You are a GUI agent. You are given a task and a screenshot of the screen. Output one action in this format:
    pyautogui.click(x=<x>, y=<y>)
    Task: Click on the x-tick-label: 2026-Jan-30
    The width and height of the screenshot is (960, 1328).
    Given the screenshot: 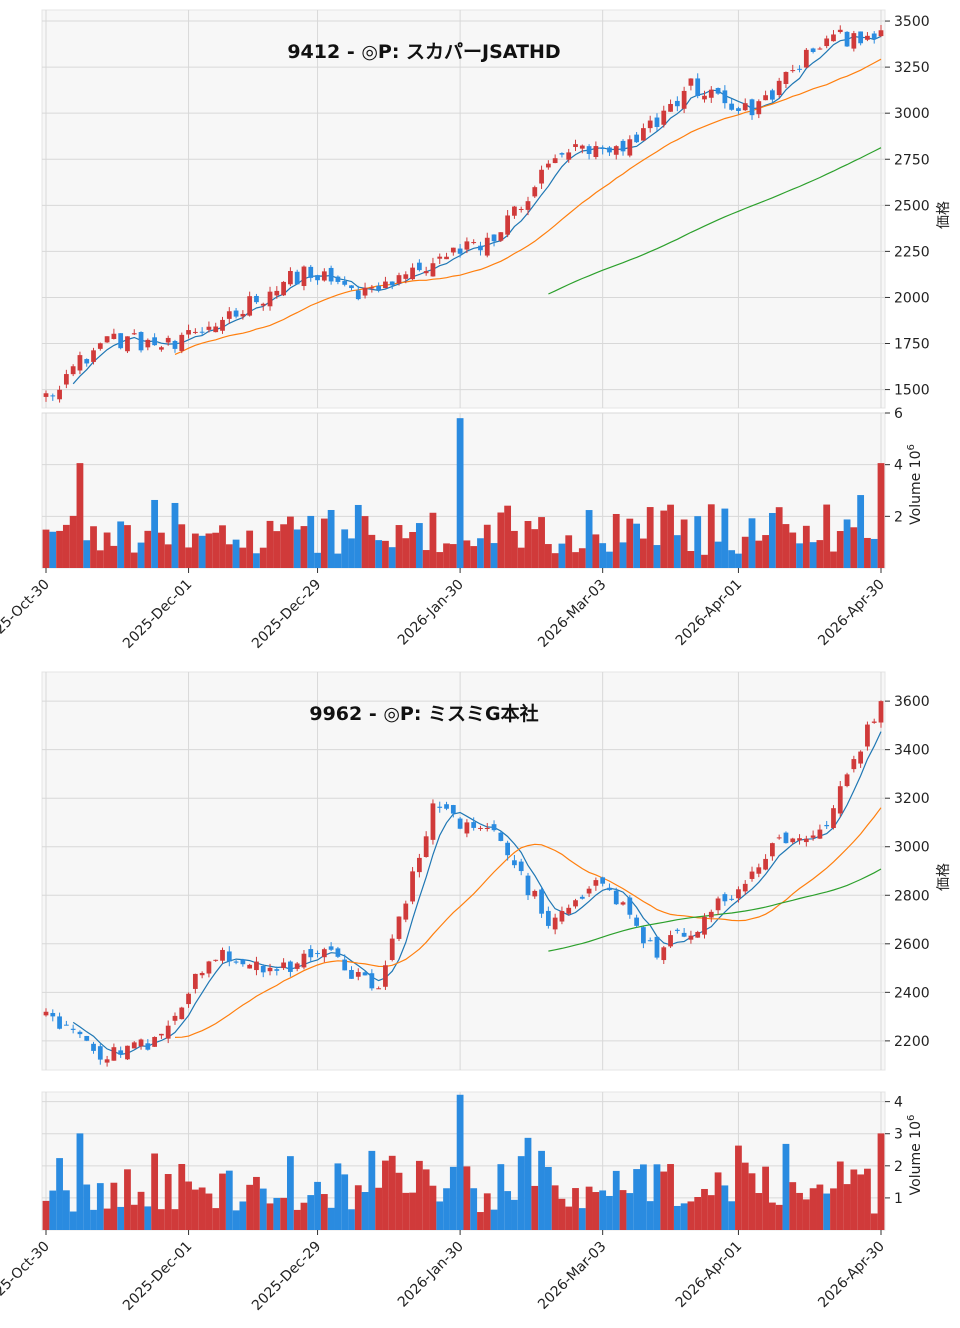 What is the action you would take?
    pyautogui.click(x=431, y=1275)
    